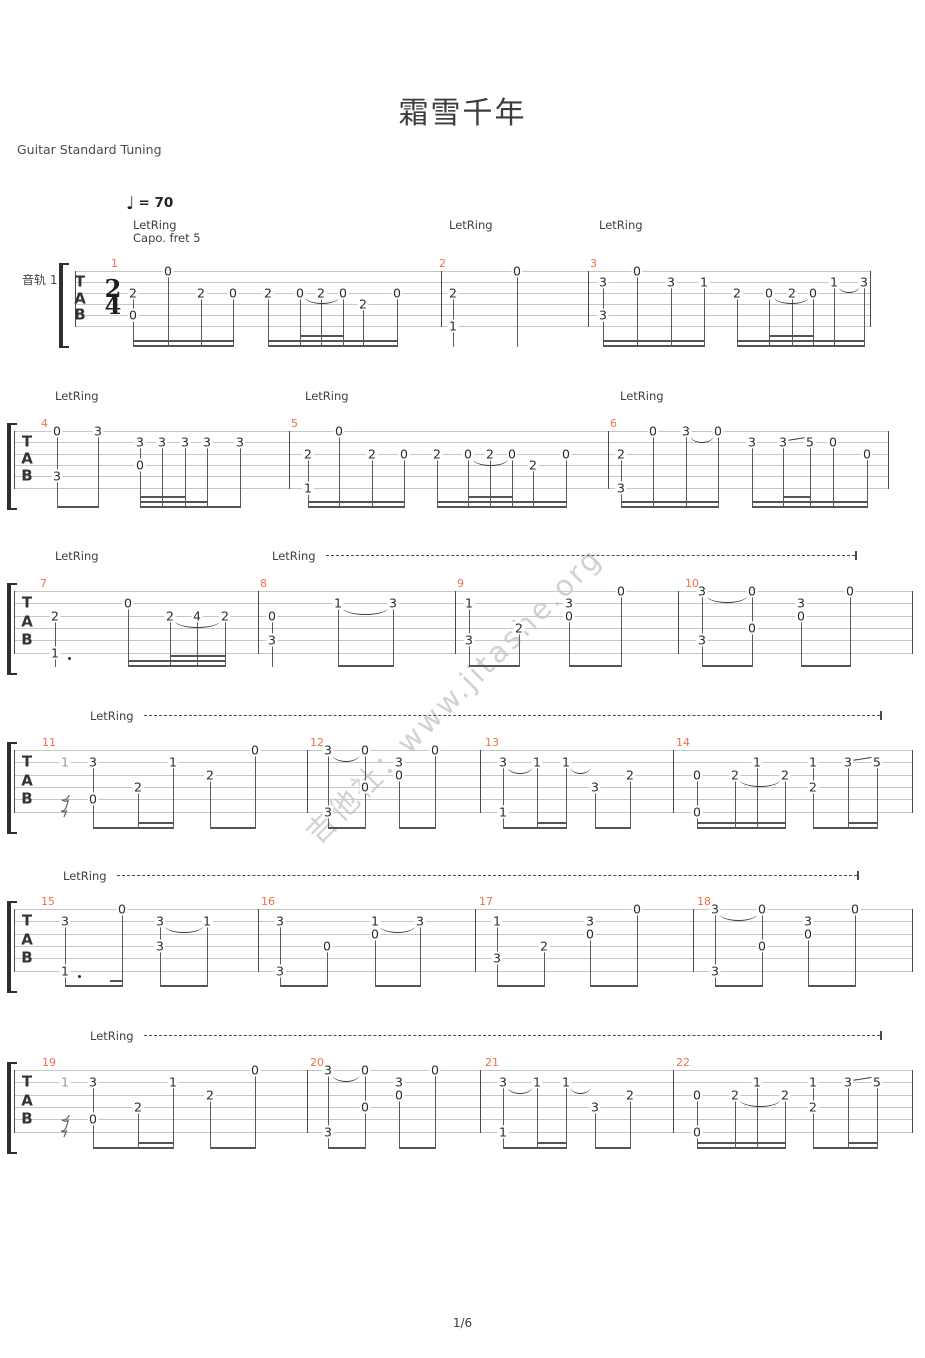 The image size is (925, 1358). Describe the element at coordinates (856, 555) in the screenshot. I see `letring-dash-end-tick` at that location.